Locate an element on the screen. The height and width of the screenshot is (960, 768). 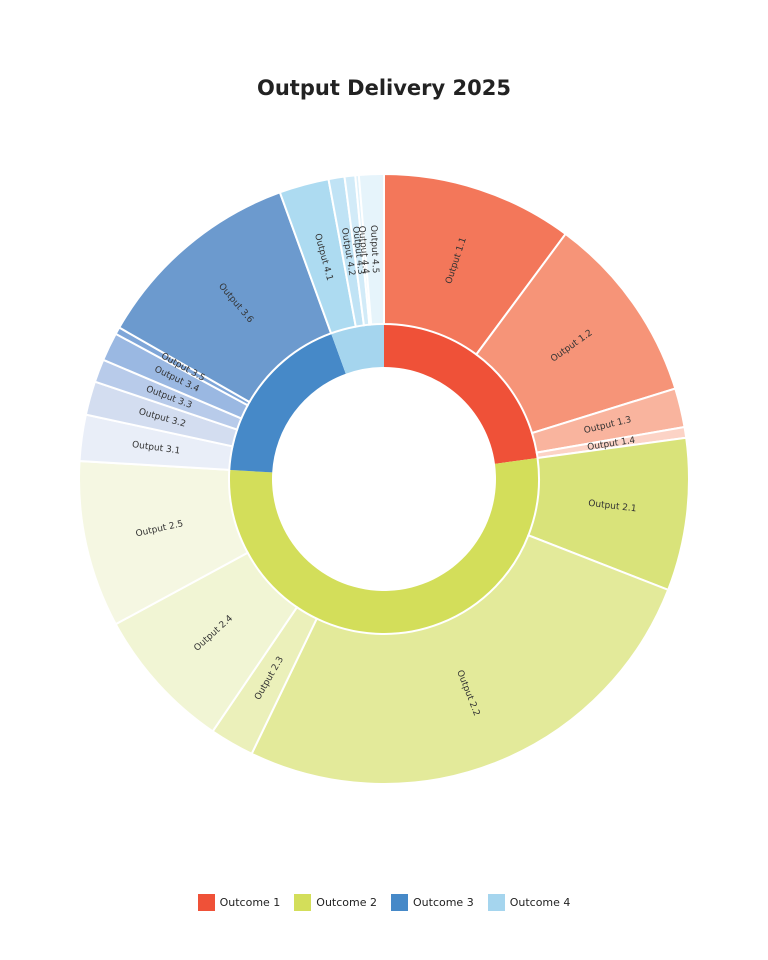
legend-label: Outcome 2 is located at coordinates (346, 902).